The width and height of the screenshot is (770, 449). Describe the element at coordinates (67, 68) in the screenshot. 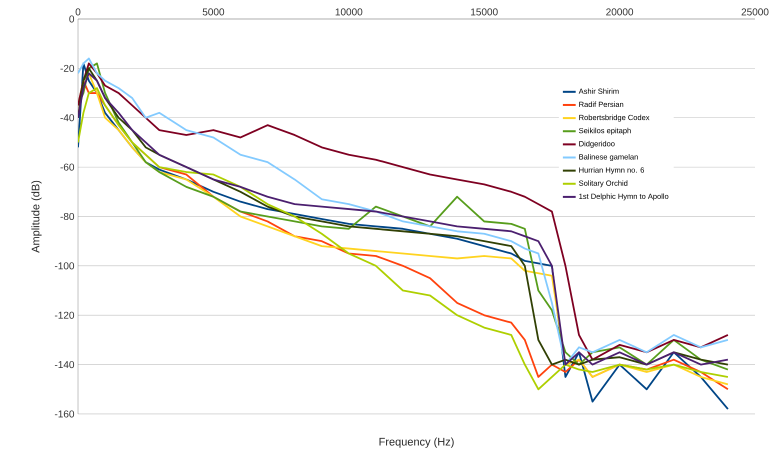

I see `y-tick-label: -20` at that location.